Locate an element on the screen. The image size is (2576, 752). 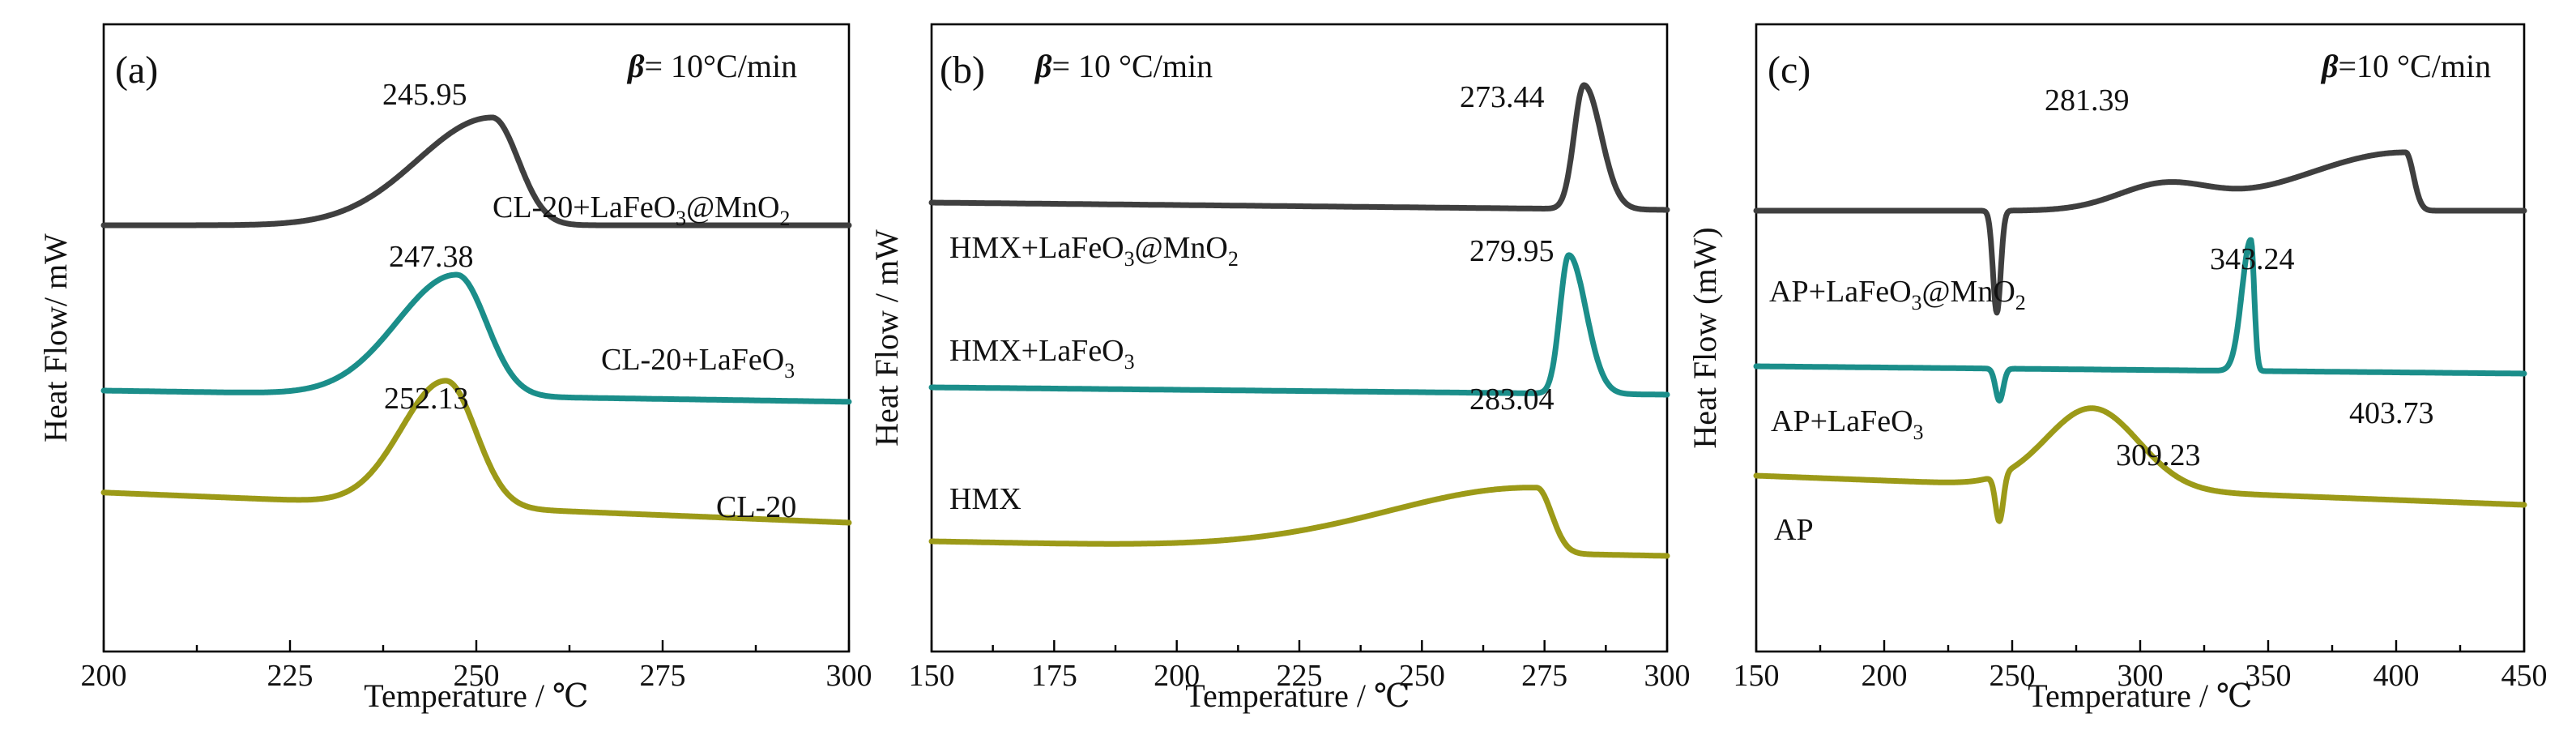
panel-b-y-axis-title: Heat Flow / mW is located at coordinates (886, 337).